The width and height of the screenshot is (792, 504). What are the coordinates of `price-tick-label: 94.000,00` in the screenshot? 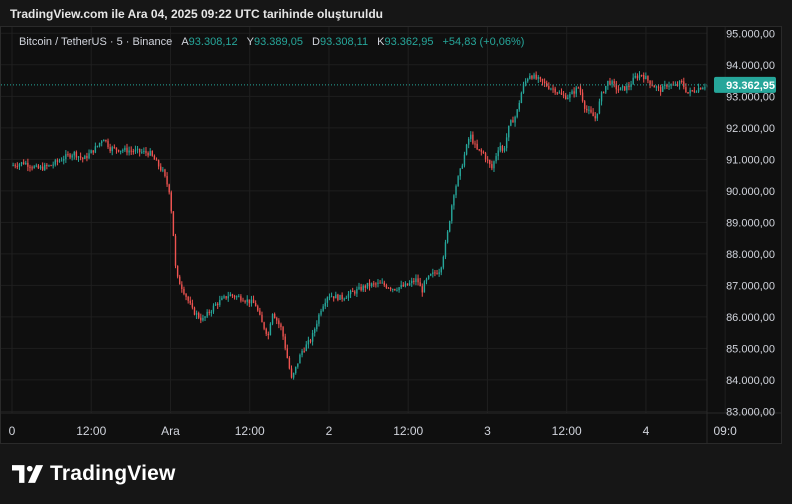 It's located at (750, 66).